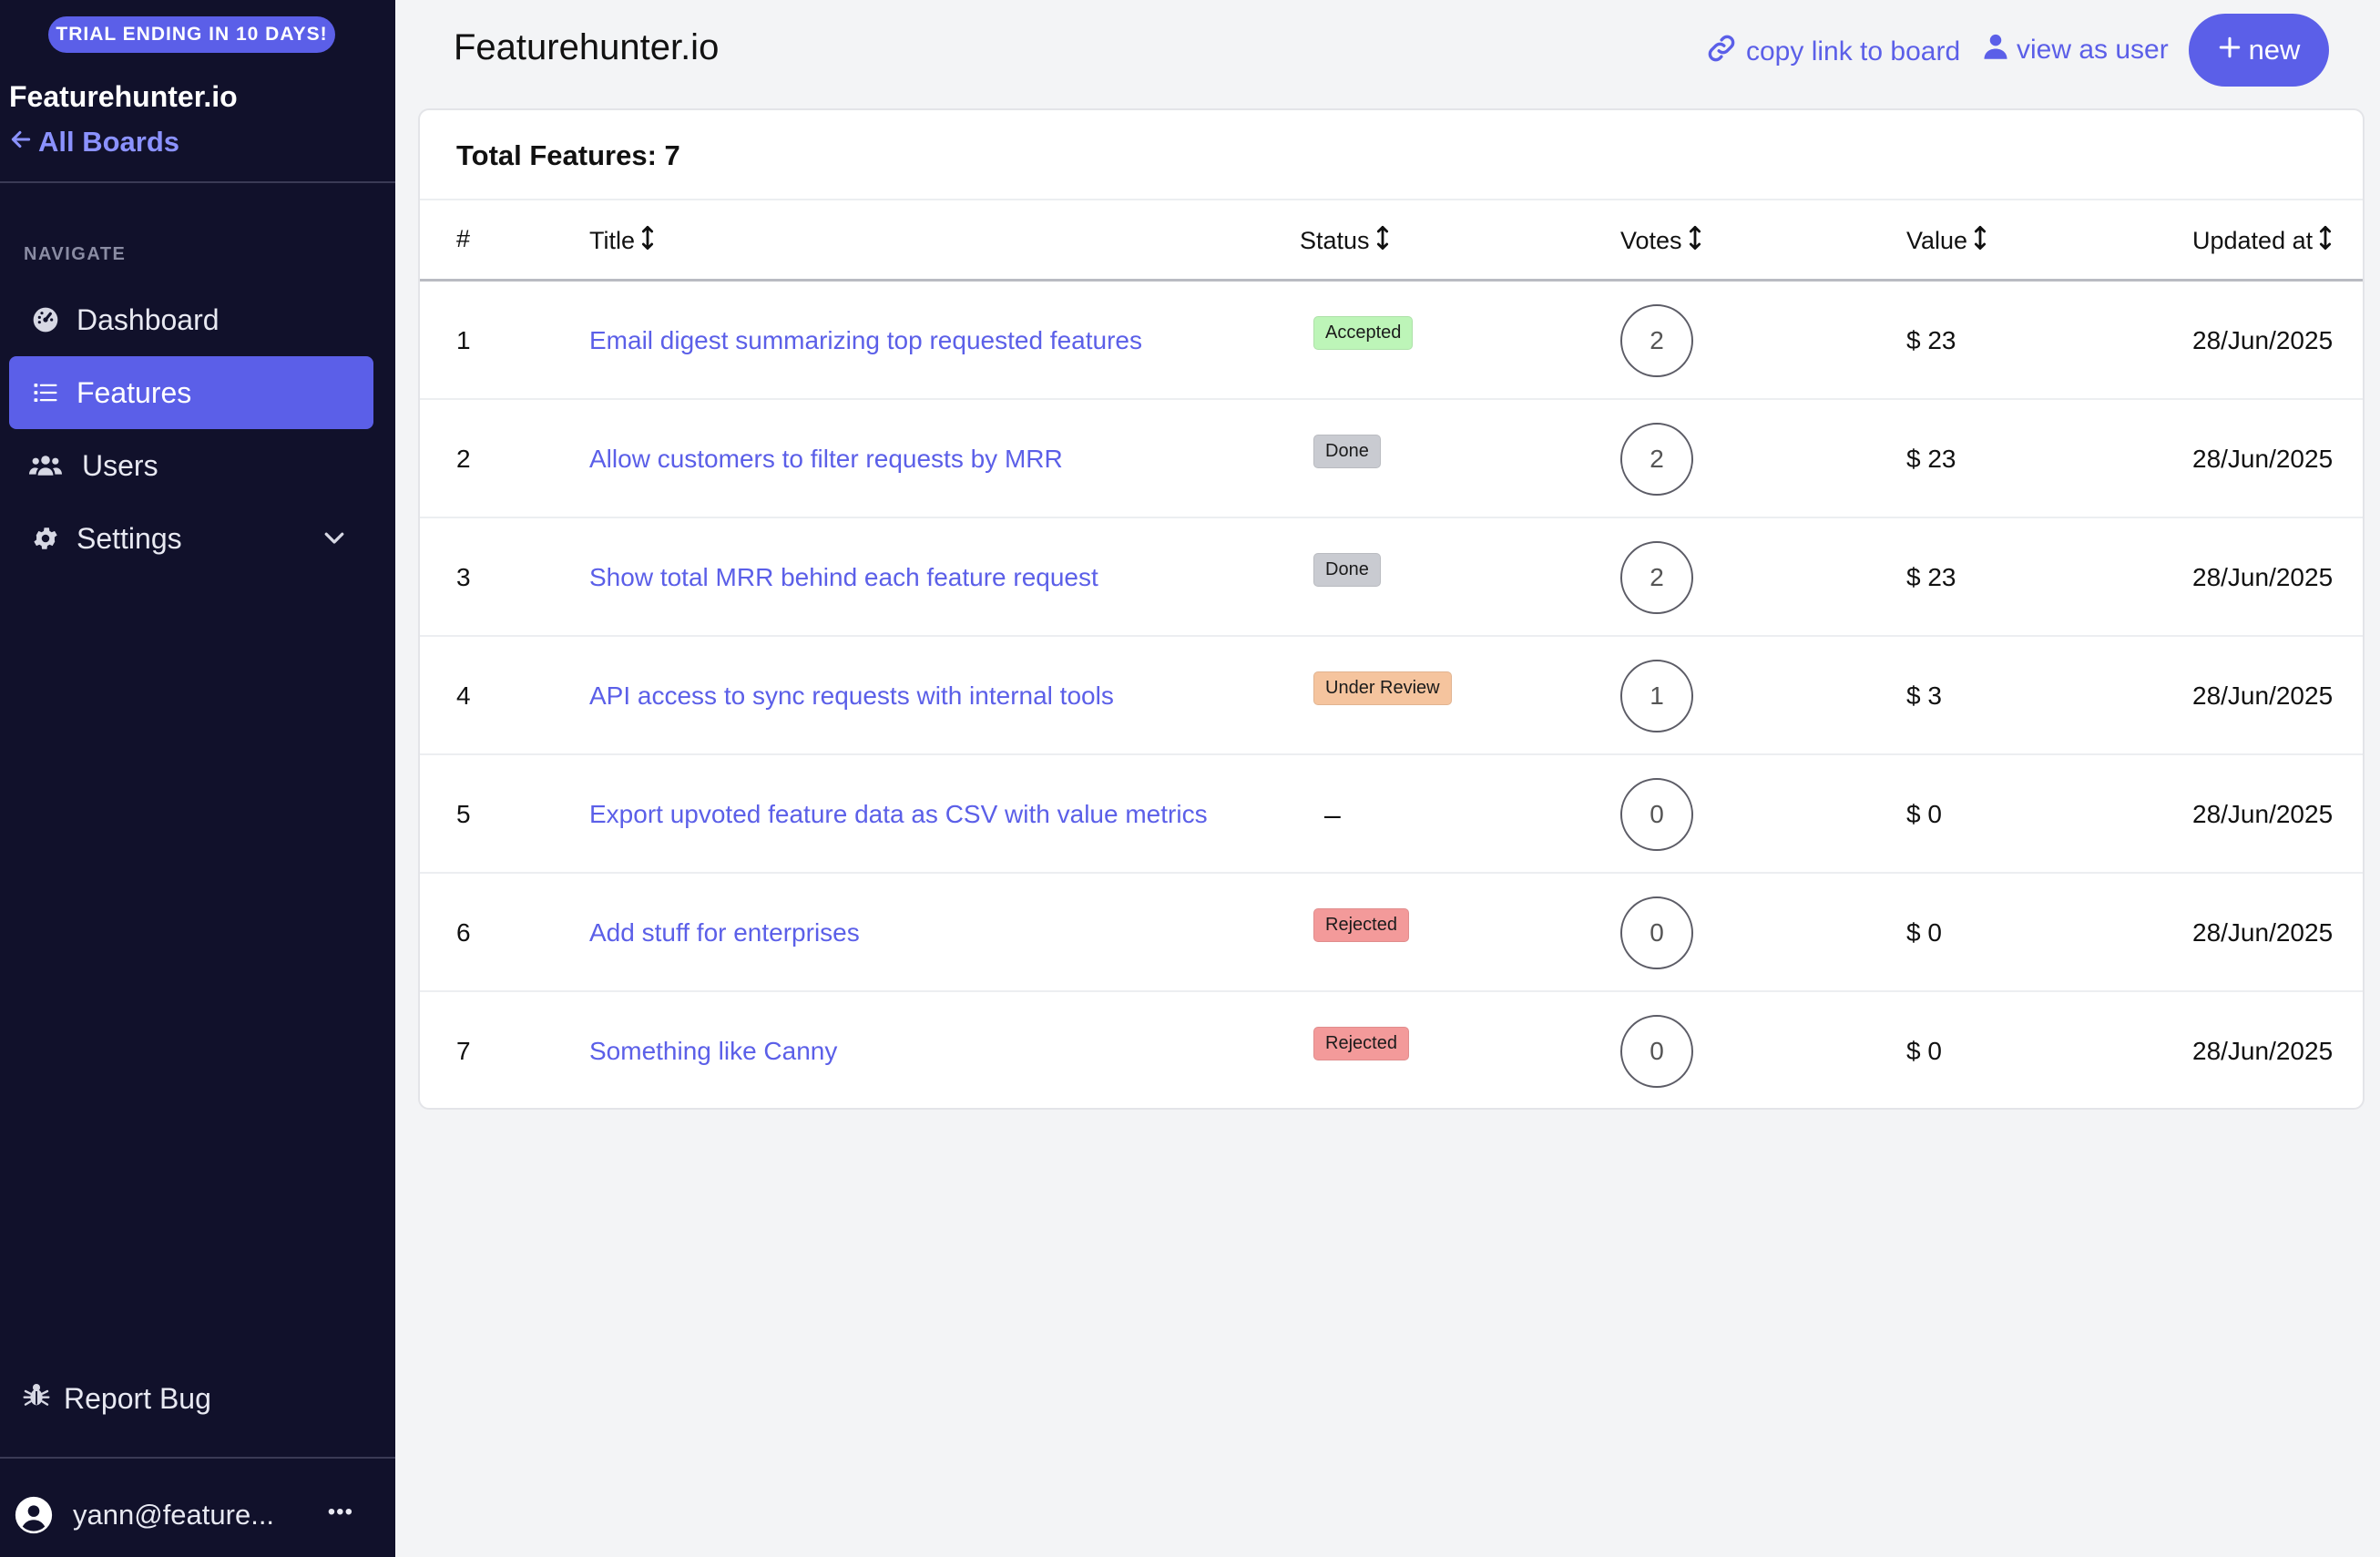  Describe the element at coordinates (1382, 688) in the screenshot. I see `status-badge: Under Review` at that location.